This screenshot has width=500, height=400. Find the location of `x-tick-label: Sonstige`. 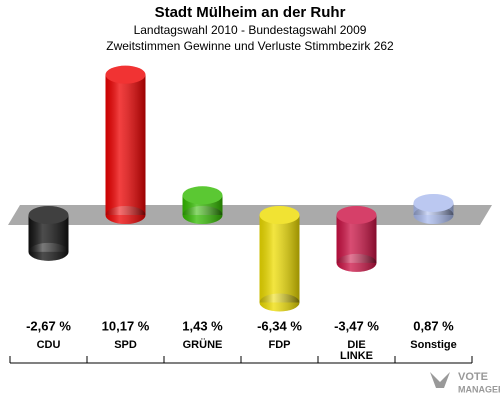

x-tick-label: Sonstige is located at coordinates (433, 345).